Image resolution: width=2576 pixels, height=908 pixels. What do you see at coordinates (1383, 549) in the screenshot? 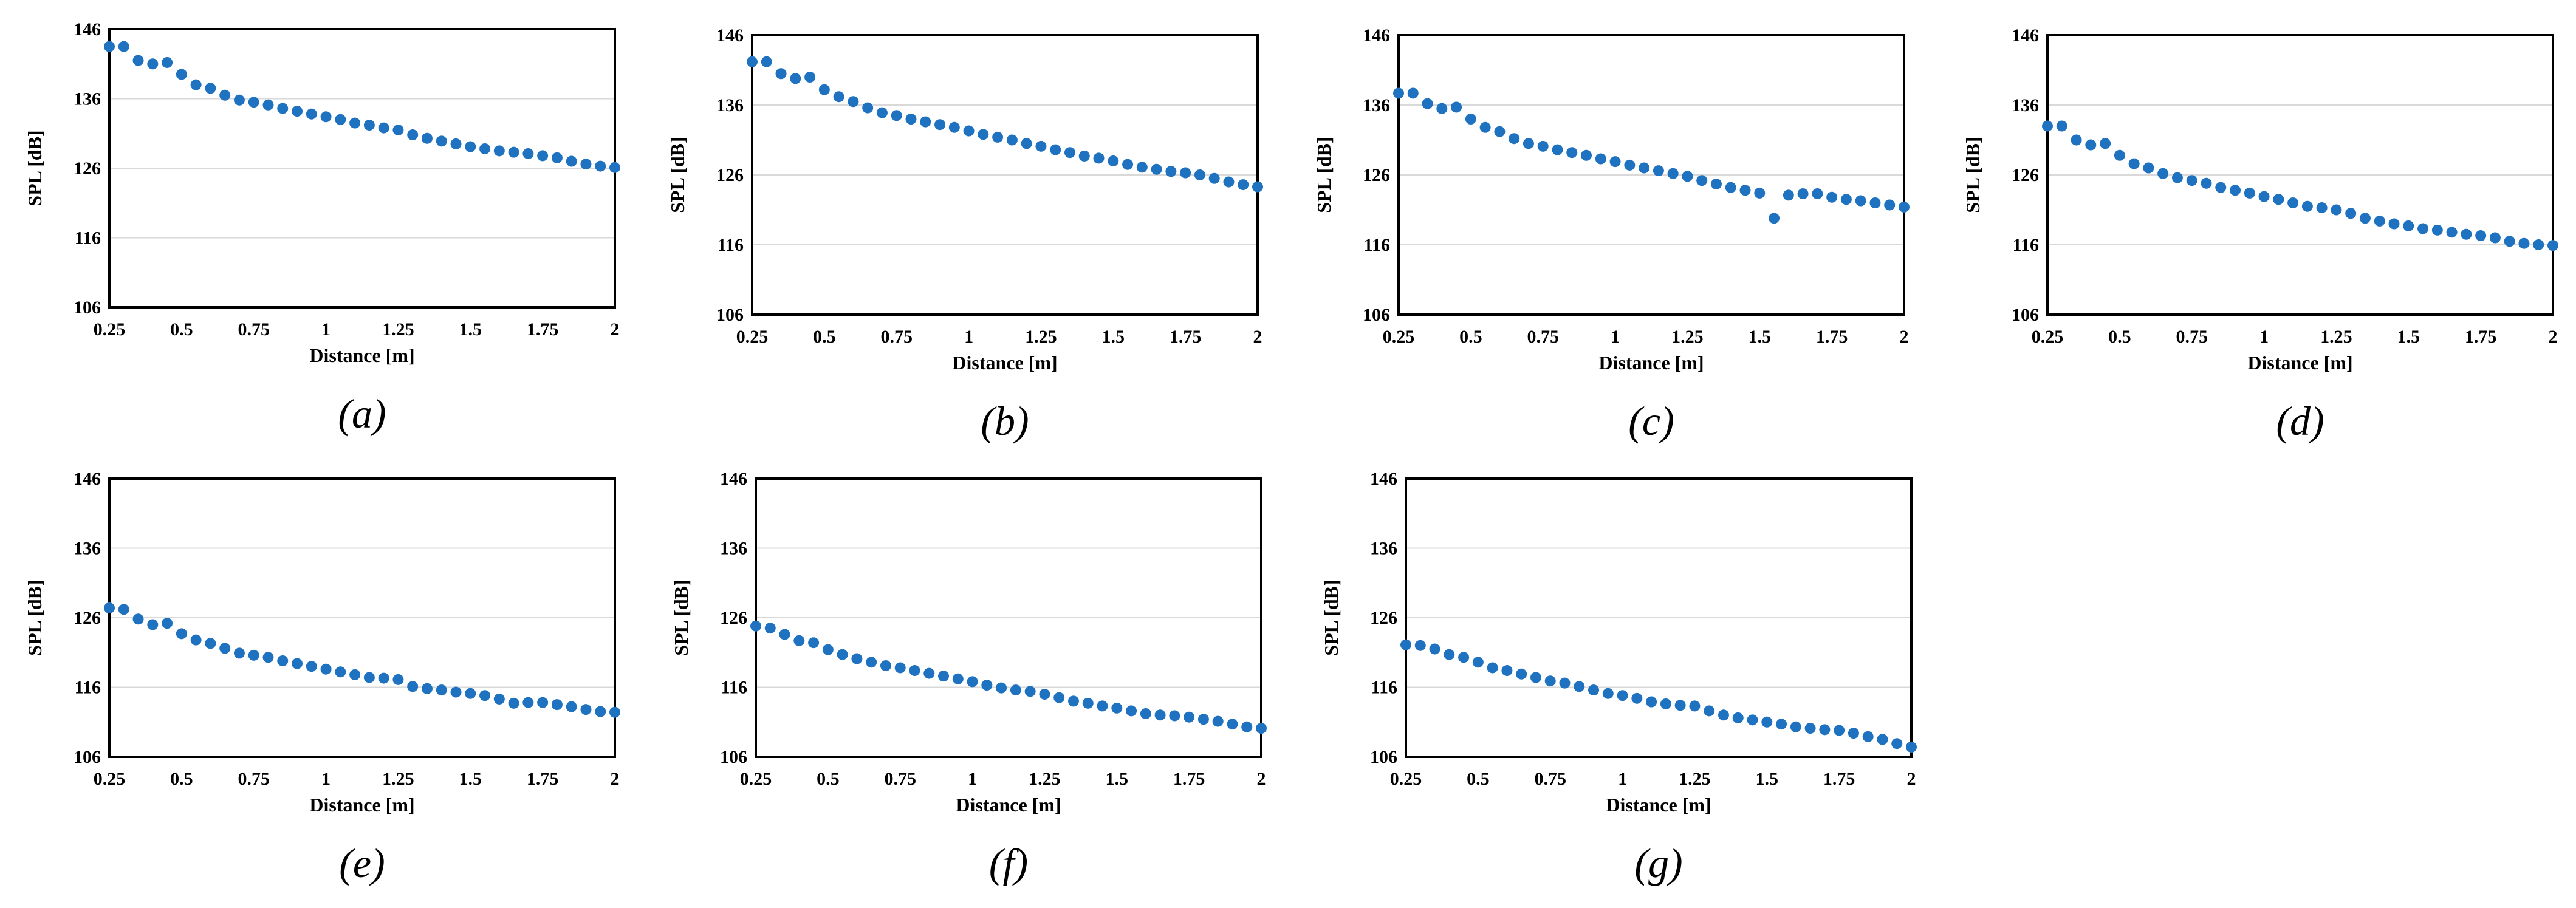
I see `y-tick-label: 136` at bounding box center [1383, 549].